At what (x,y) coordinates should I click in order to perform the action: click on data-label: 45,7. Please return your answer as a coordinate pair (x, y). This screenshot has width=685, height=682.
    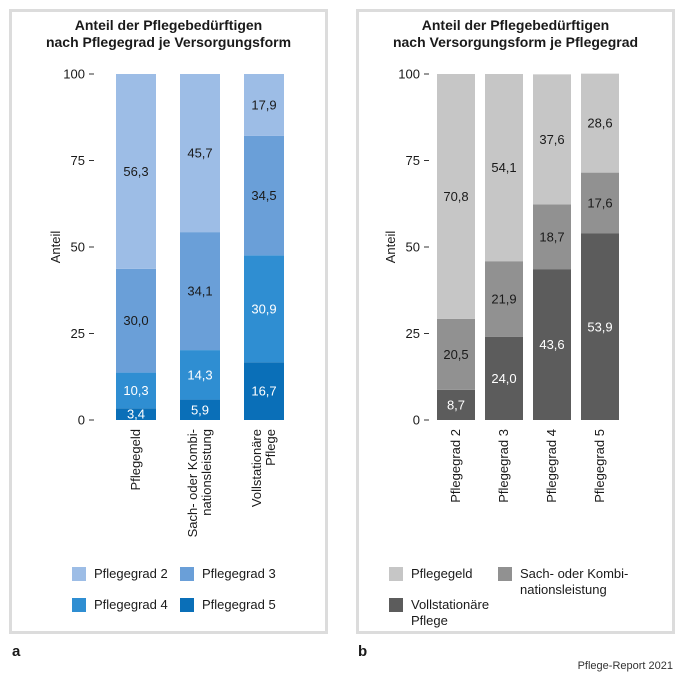
    Looking at the image, I should click on (199, 153).